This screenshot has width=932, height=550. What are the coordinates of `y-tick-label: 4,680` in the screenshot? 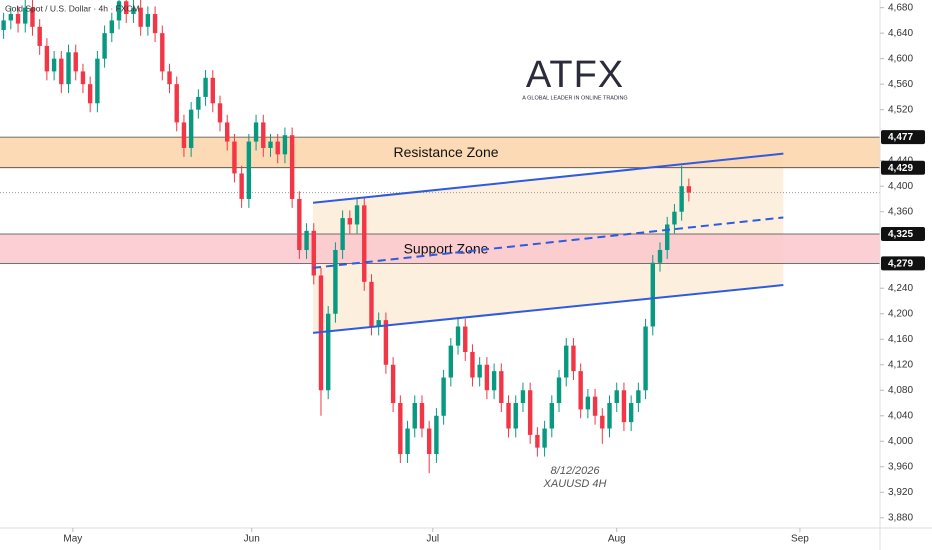 It's located at (900, 7).